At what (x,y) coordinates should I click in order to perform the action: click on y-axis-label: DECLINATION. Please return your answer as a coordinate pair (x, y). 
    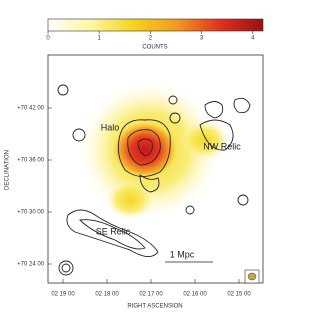
    Looking at the image, I should click on (8, 170).